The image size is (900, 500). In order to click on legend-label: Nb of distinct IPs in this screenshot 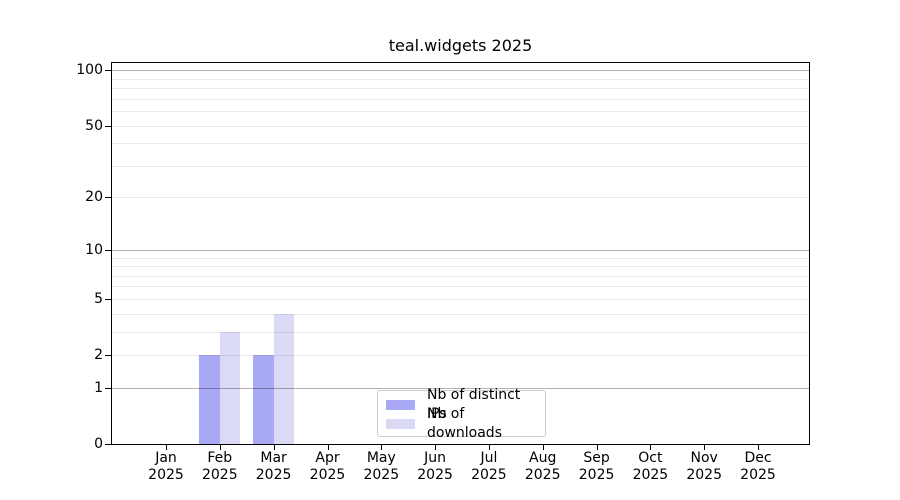, I will do `click(474, 404)`.